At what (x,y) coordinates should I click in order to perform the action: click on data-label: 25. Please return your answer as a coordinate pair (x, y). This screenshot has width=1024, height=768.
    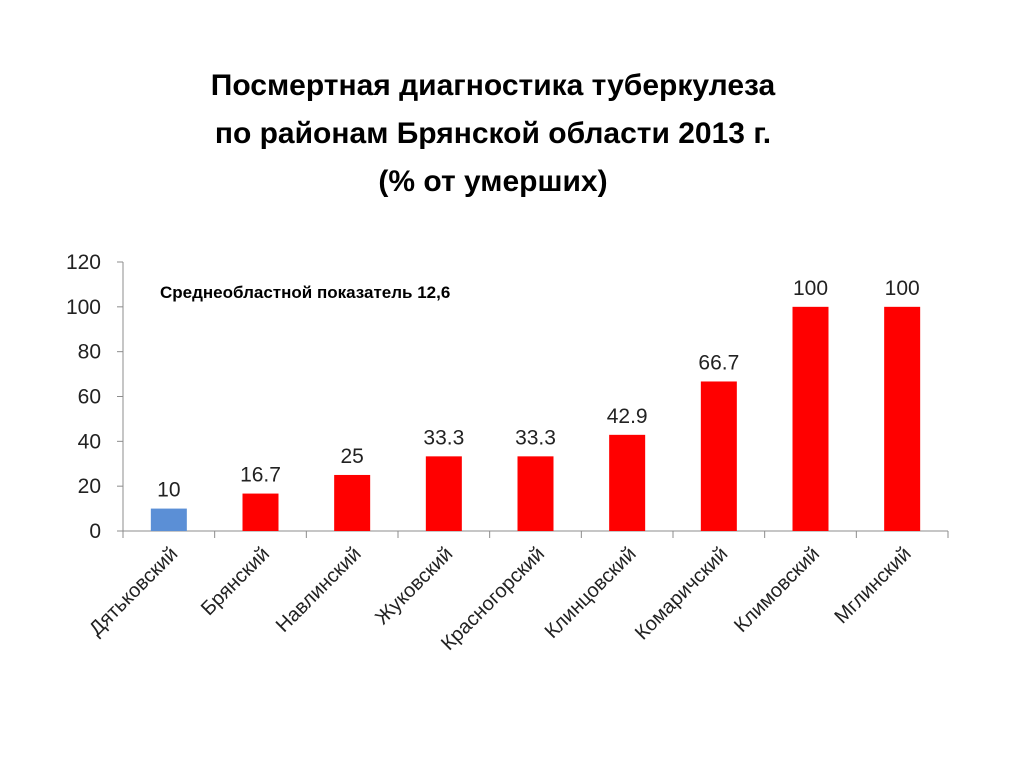
    Looking at the image, I should click on (351, 456).